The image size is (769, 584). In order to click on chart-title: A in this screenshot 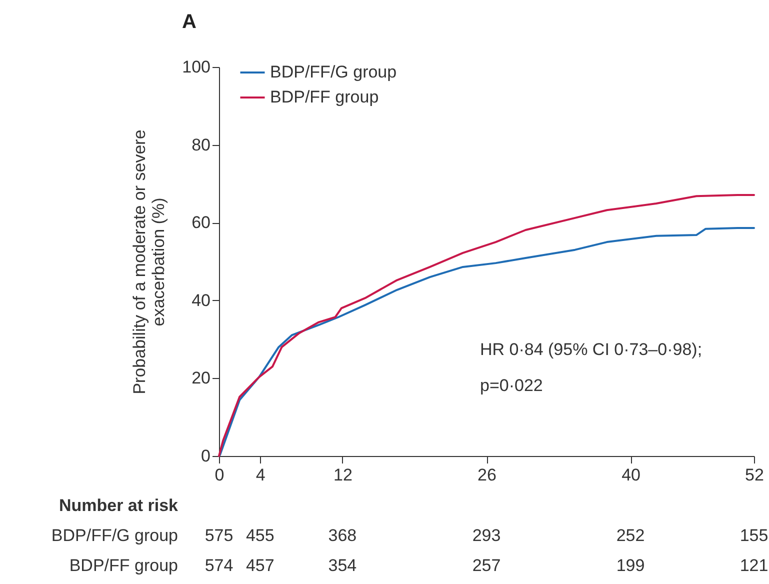, I will do `click(189, 22)`.